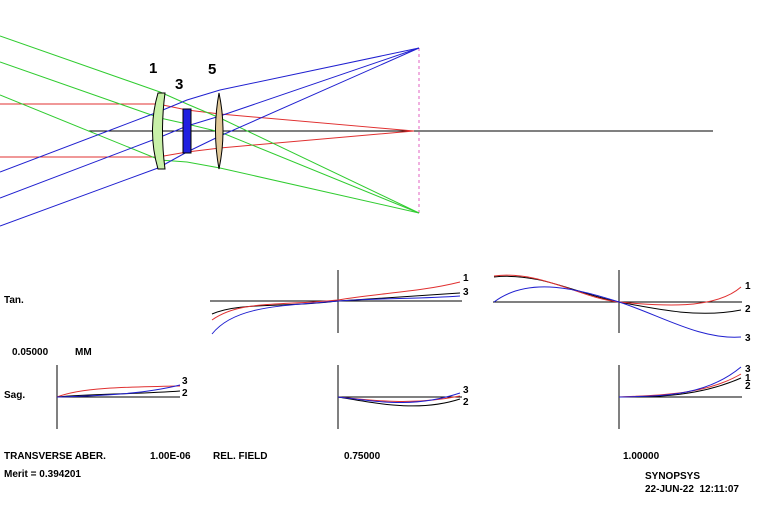  I want to click on field-mid-value: 0.75000, so click(362, 456).